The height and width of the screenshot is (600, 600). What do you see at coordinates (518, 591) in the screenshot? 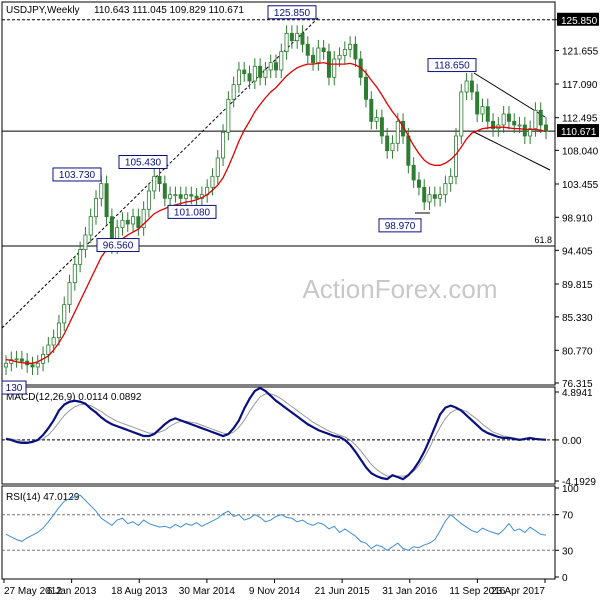
I see `x-tick-label: 23 Apr 2017` at bounding box center [518, 591].